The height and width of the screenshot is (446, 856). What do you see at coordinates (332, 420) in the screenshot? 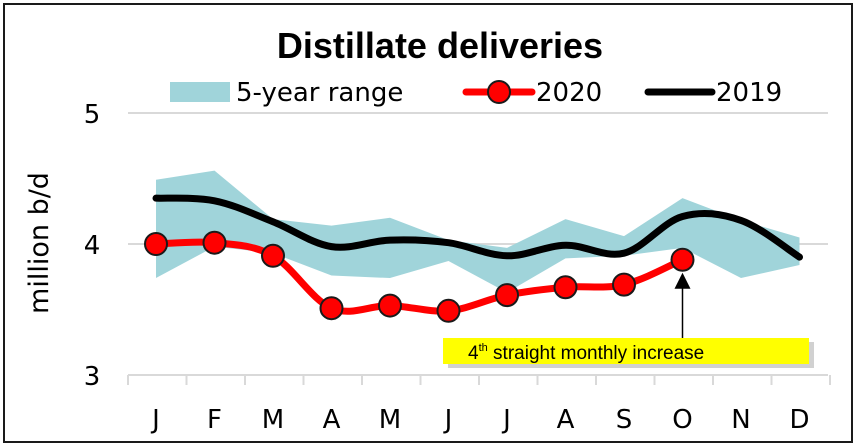
I see `x-tick-label-3: A` at bounding box center [332, 420].